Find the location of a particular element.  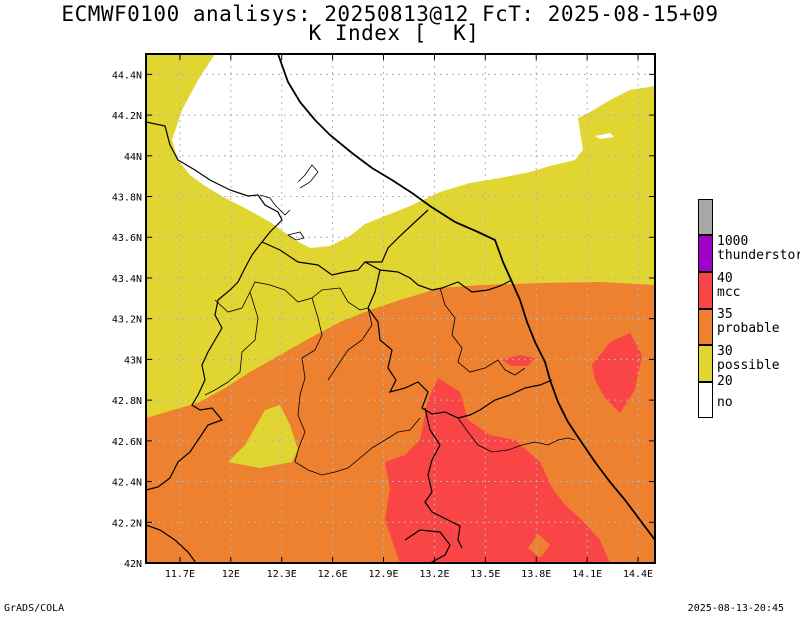

x-tick-label-7: 13.8E is located at coordinates (536, 574).